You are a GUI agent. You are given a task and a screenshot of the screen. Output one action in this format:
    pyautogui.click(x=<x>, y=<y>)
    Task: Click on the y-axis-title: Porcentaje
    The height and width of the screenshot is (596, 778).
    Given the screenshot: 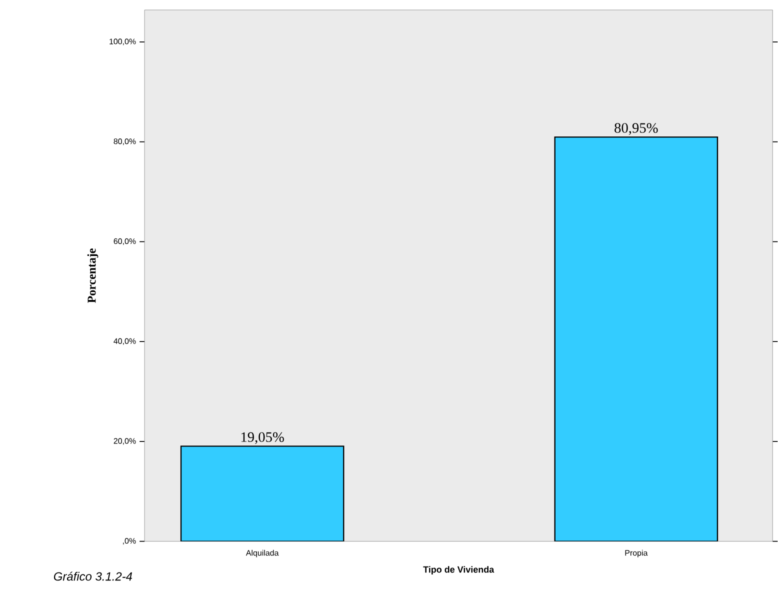 What is the action you would take?
    pyautogui.click(x=92, y=275)
    